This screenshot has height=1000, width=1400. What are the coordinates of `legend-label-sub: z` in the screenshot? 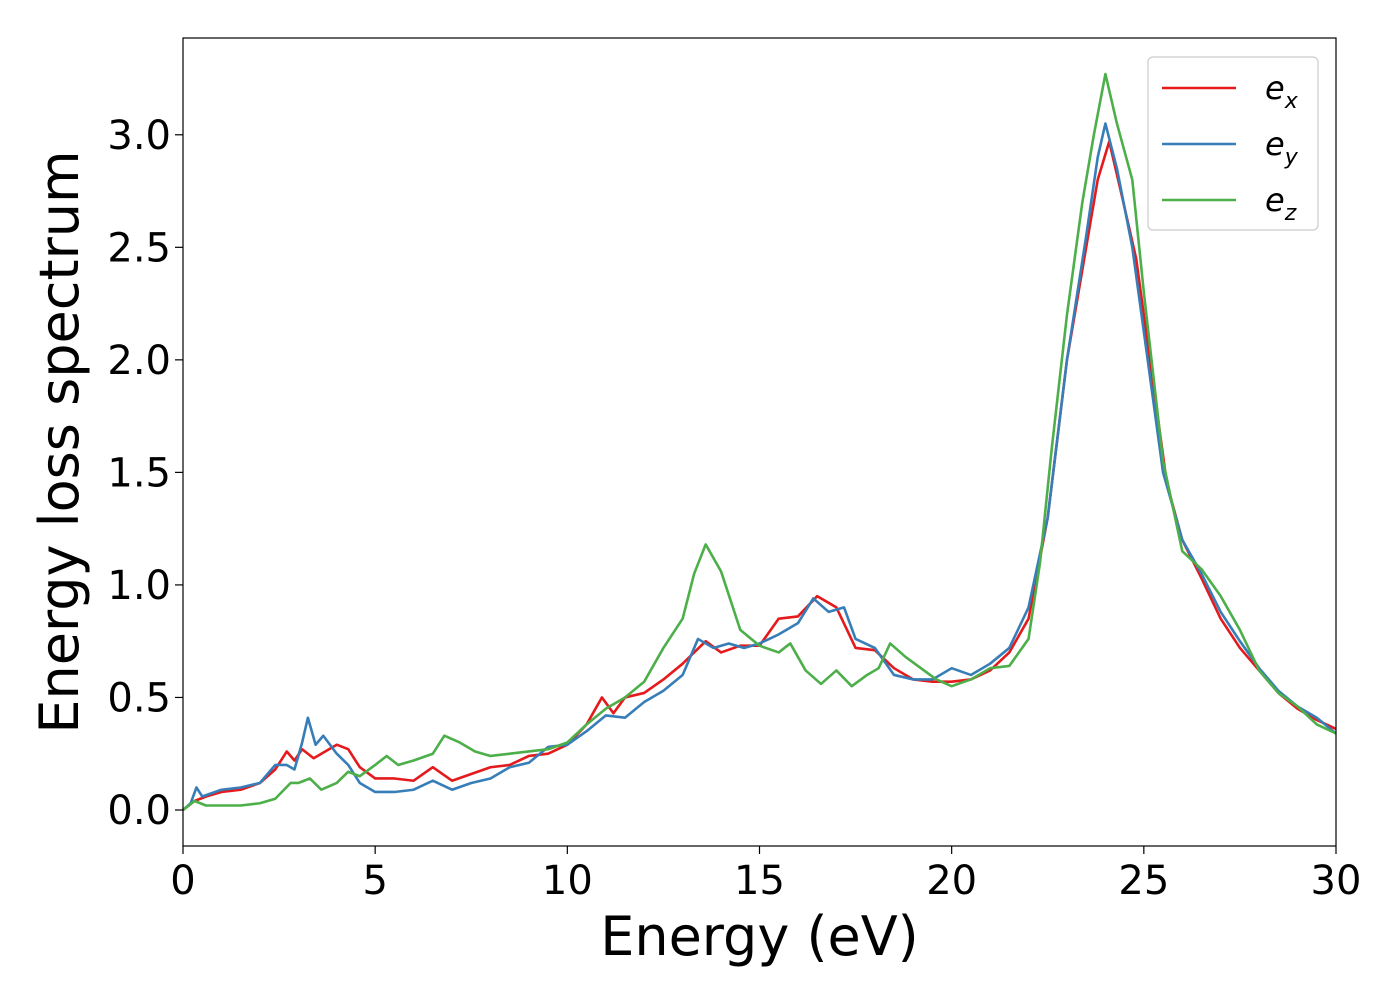 It's located at (1290, 213).